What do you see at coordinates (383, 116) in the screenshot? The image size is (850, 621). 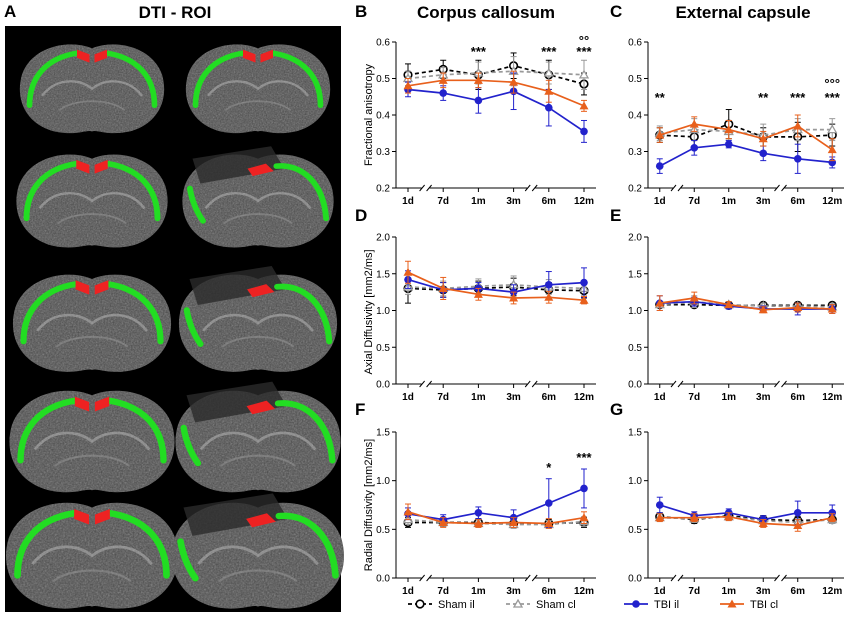 I see `y-tick-label: 0.4` at bounding box center [383, 116].